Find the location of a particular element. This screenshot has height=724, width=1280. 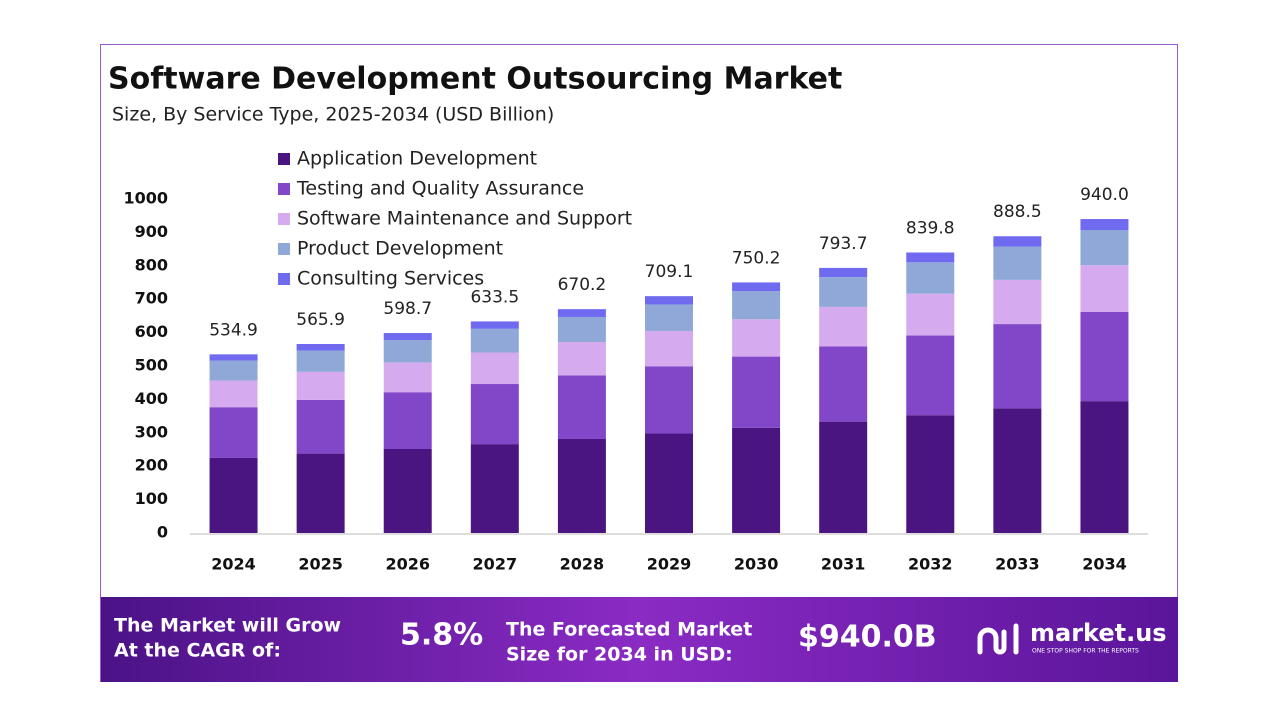

x-tick-label: 2033 is located at coordinates (1017, 564).